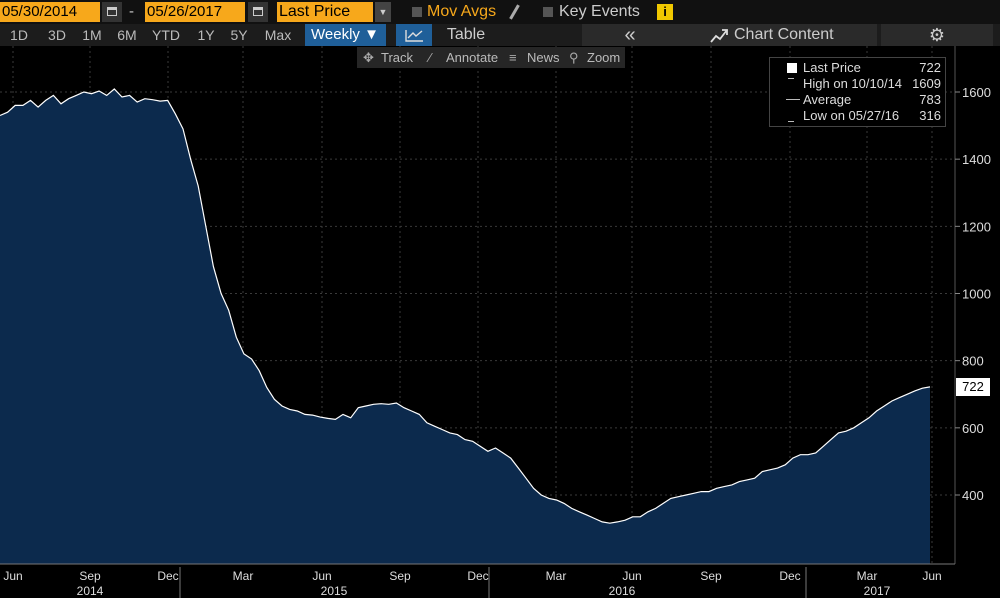 The height and width of the screenshot is (598, 1000). What do you see at coordinates (791, 116) in the screenshot?
I see `legend-low-icon` at bounding box center [791, 116].